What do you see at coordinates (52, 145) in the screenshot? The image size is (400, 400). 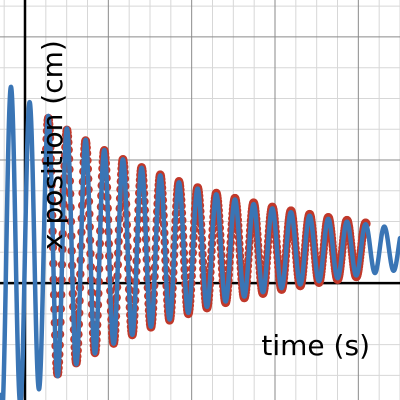 I see `y-axis-label: x position (cm)` at bounding box center [52, 145].